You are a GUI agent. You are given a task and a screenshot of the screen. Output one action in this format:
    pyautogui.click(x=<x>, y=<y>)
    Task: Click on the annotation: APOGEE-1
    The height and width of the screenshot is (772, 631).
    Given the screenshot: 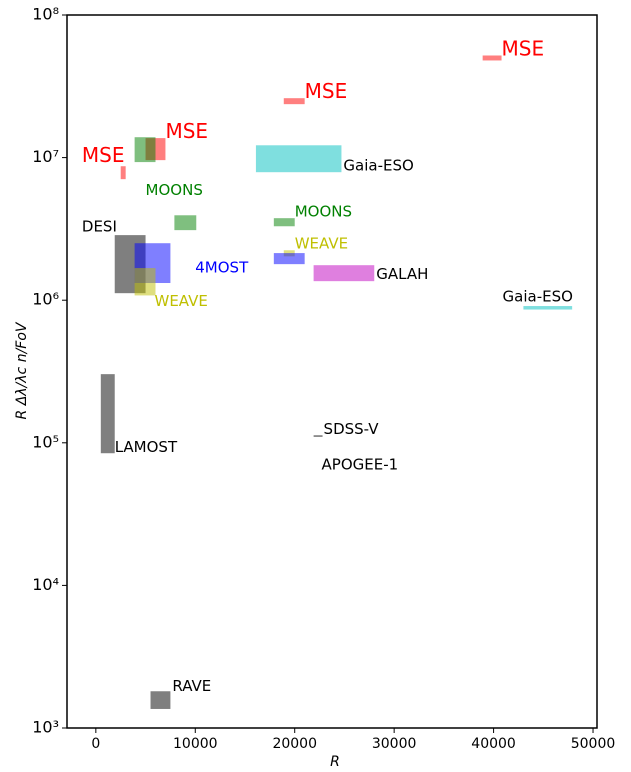 What is the action you would take?
    pyautogui.click(x=360, y=464)
    